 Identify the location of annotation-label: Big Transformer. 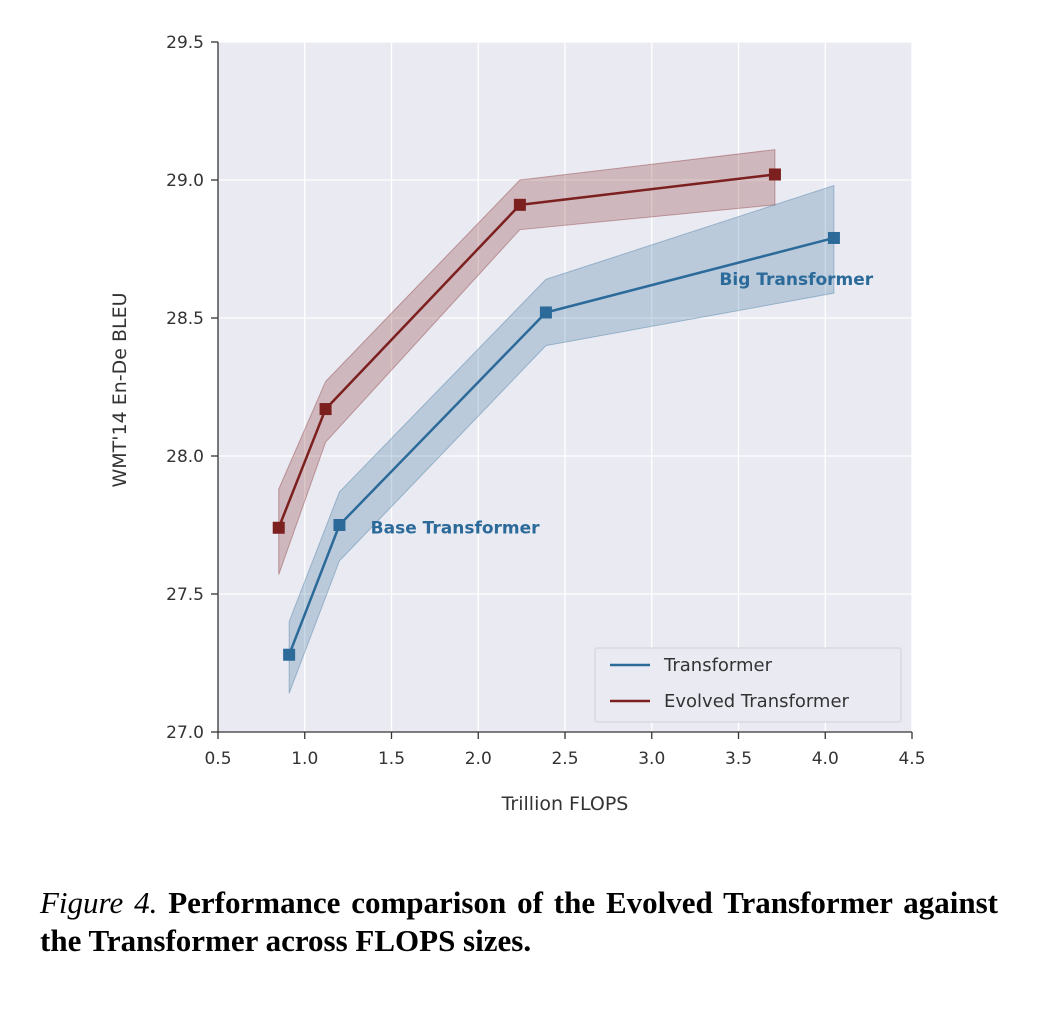
(796, 280).